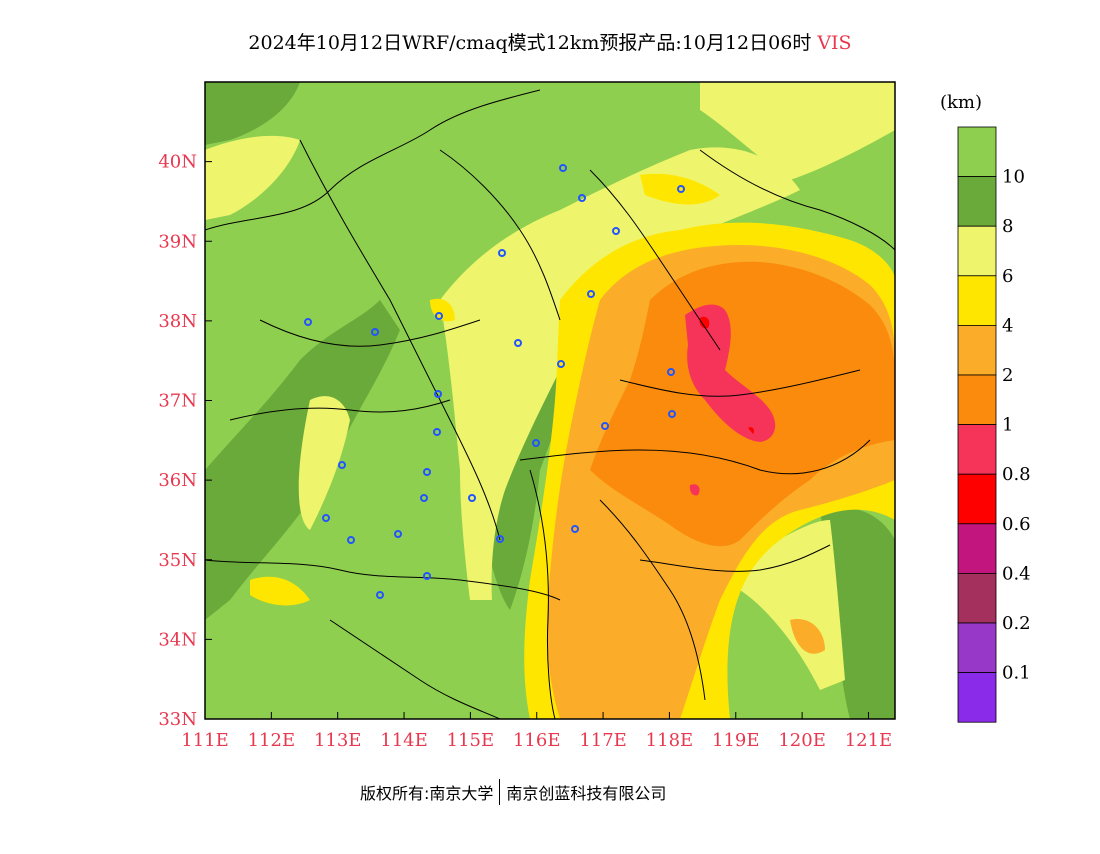  I want to click on vis-field-0.8-1, so click(730, 400).